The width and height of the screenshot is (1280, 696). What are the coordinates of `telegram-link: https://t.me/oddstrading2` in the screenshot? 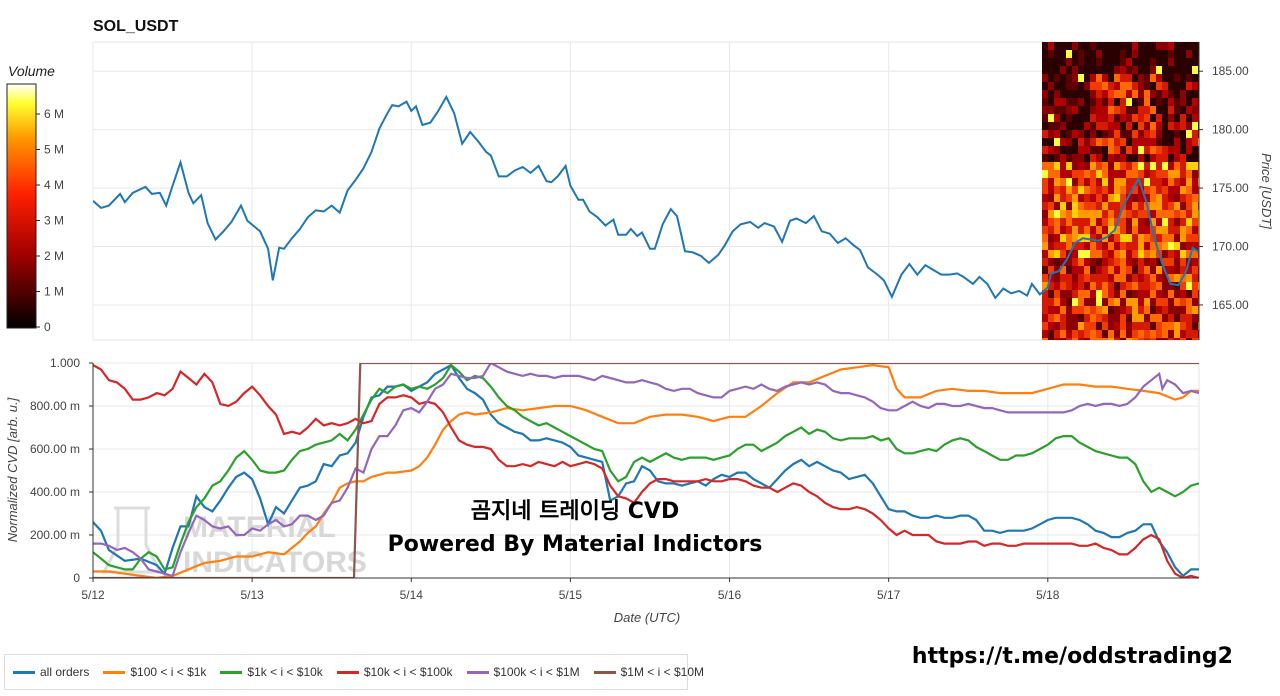 It's located at (1072, 656).